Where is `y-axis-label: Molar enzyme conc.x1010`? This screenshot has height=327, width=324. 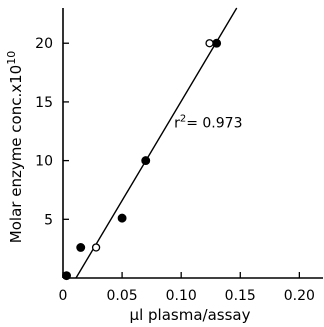 y-axis-label: Molar enzyme conc.x1010 is located at coordinates (15, 147).